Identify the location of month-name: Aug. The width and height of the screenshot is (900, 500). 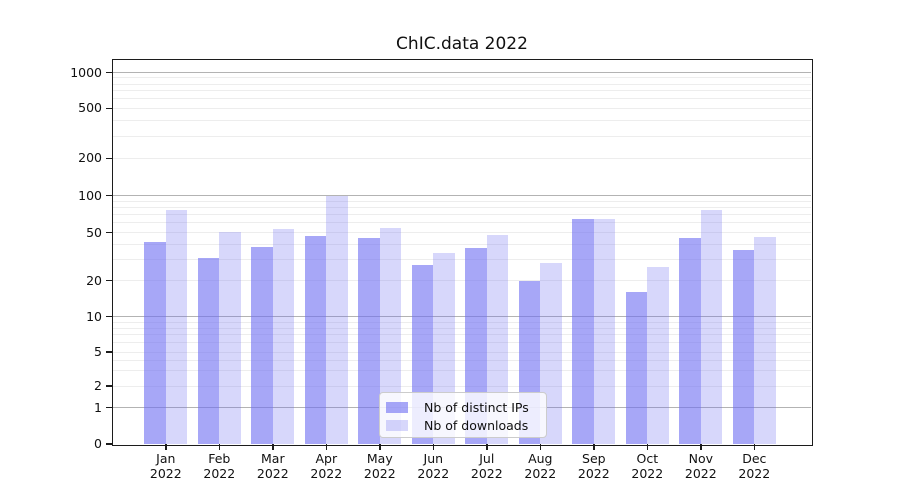
(540, 458).